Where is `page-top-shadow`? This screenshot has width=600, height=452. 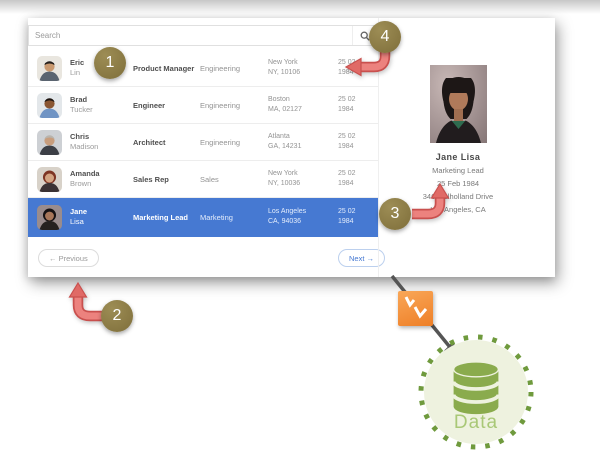 page-top-shadow is located at coordinates (300, 7).